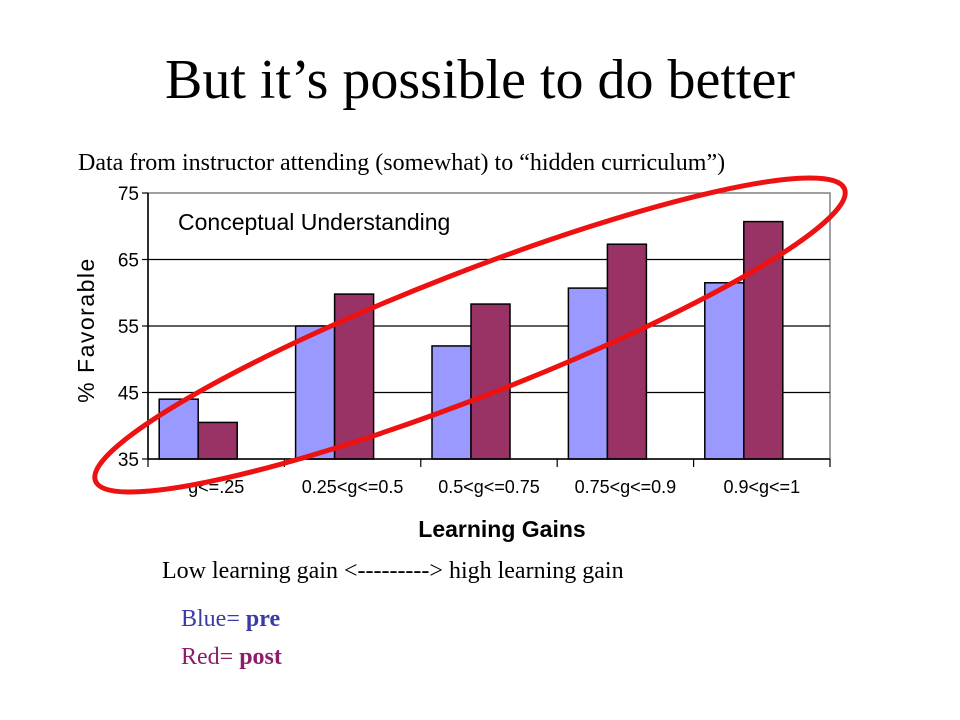 This screenshot has height=720, width=960. What do you see at coordinates (128, 261) in the screenshot?
I see `y-tick-label: 65` at bounding box center [128, 261].